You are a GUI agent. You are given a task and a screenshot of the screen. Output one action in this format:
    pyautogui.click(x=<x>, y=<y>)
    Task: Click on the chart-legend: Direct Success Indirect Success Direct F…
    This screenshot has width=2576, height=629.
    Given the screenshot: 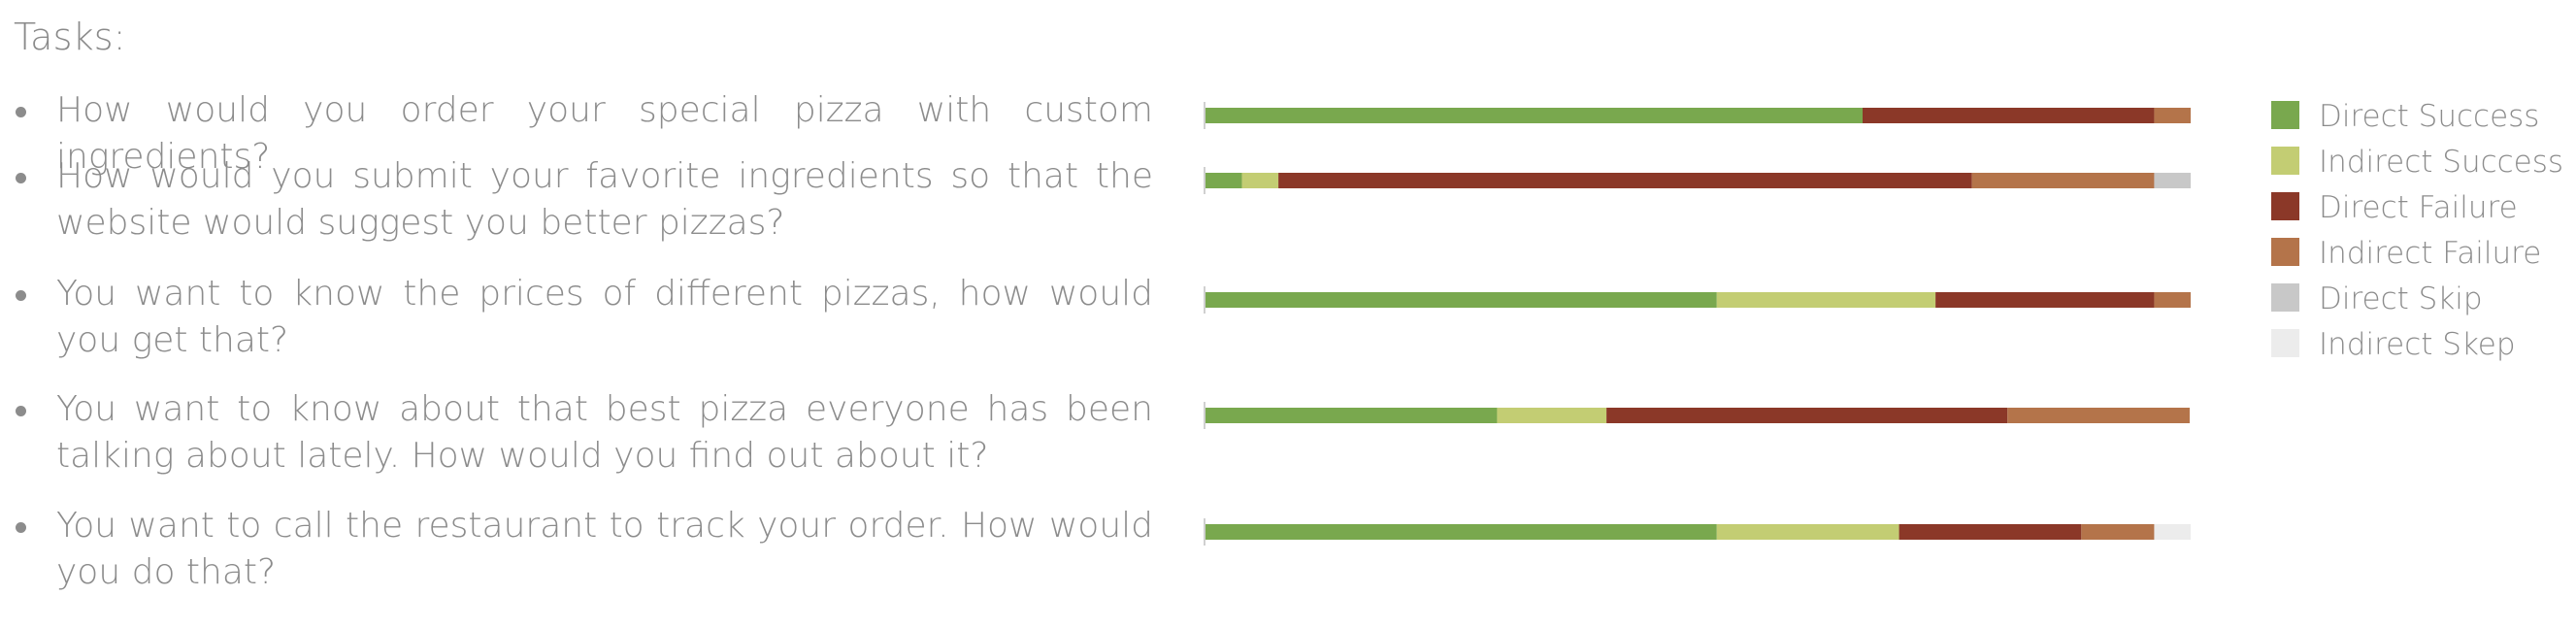 What is the action you would take?
    pyautogui.click(x=2417, y=236)
    